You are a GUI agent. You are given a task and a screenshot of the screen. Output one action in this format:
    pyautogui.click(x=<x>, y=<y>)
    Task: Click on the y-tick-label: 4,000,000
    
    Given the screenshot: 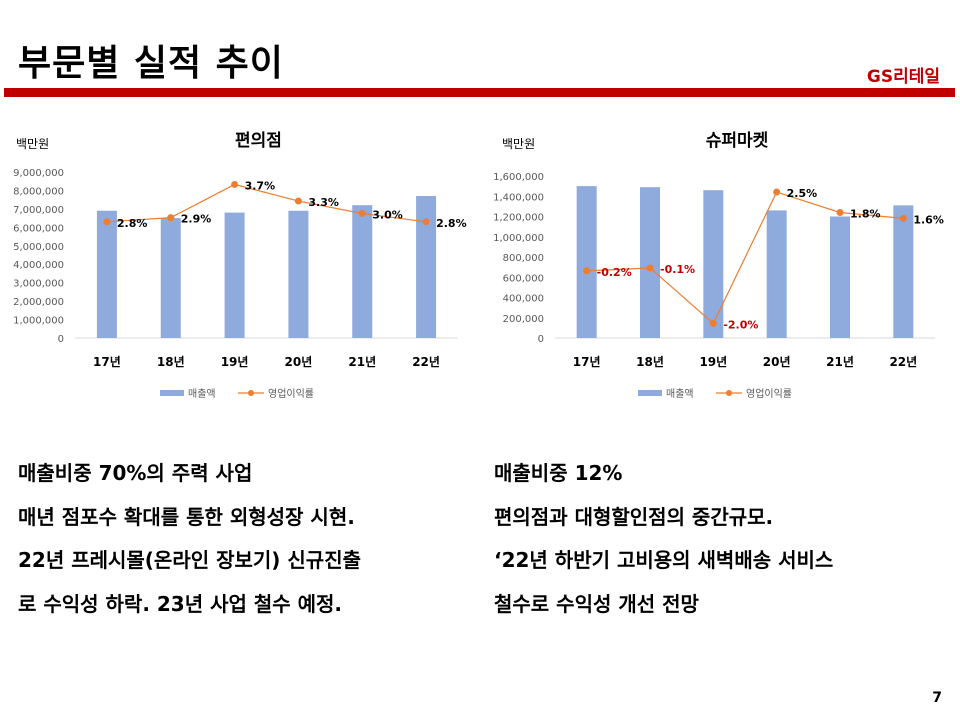 What is the action you would take?
    pyautogui.click(x=38, y=265)
    